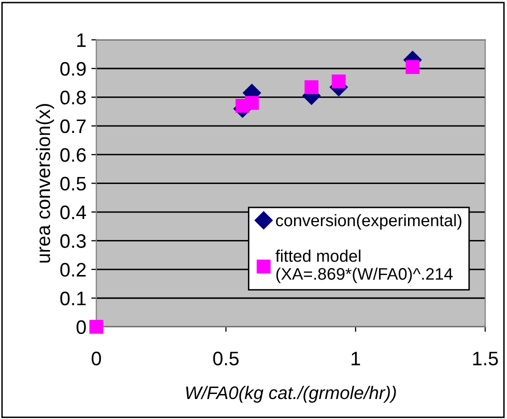 The height and width of the screenshot is (419, 507). What do you see at coordinates (96, 359) in the screenshot?
I see `x-tick-label: 0` at bounding box center [96, 359].